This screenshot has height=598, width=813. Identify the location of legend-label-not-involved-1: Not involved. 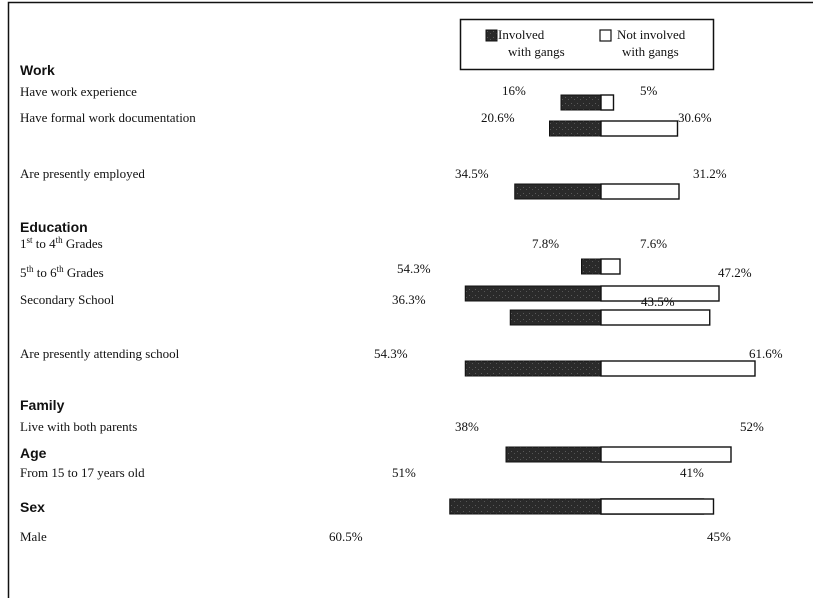
(651, 34).